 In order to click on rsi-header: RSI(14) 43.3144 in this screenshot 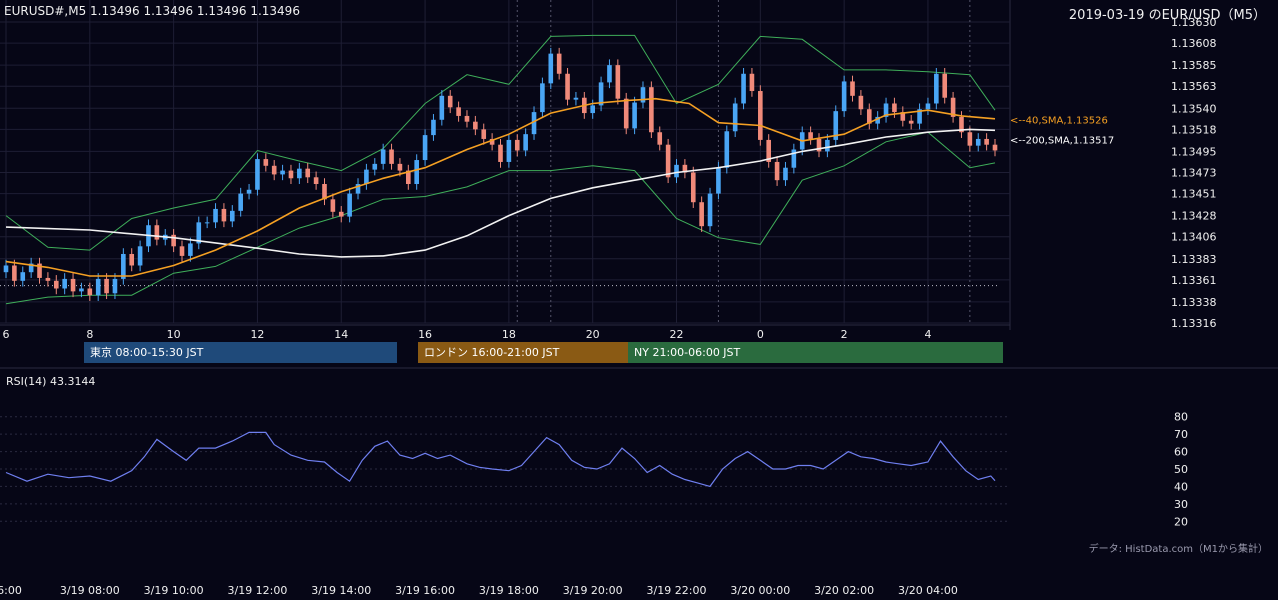, I will do `click(51, 381)`.